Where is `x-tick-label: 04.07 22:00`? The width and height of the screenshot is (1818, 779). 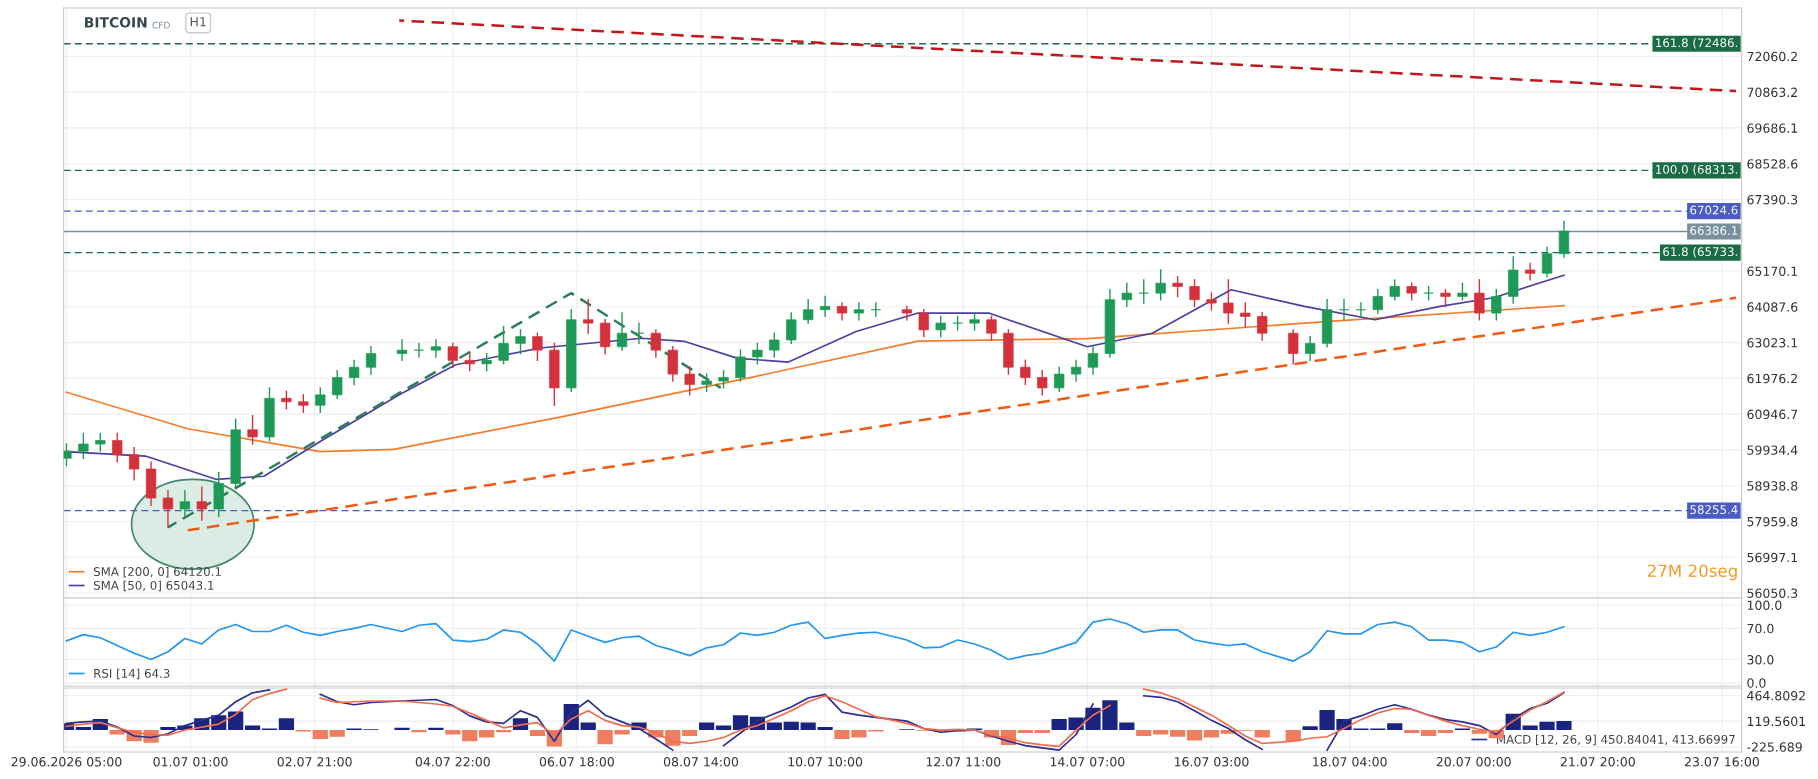
x-tick-label: 04.07 22:00 is located at coordinates (452, 762).